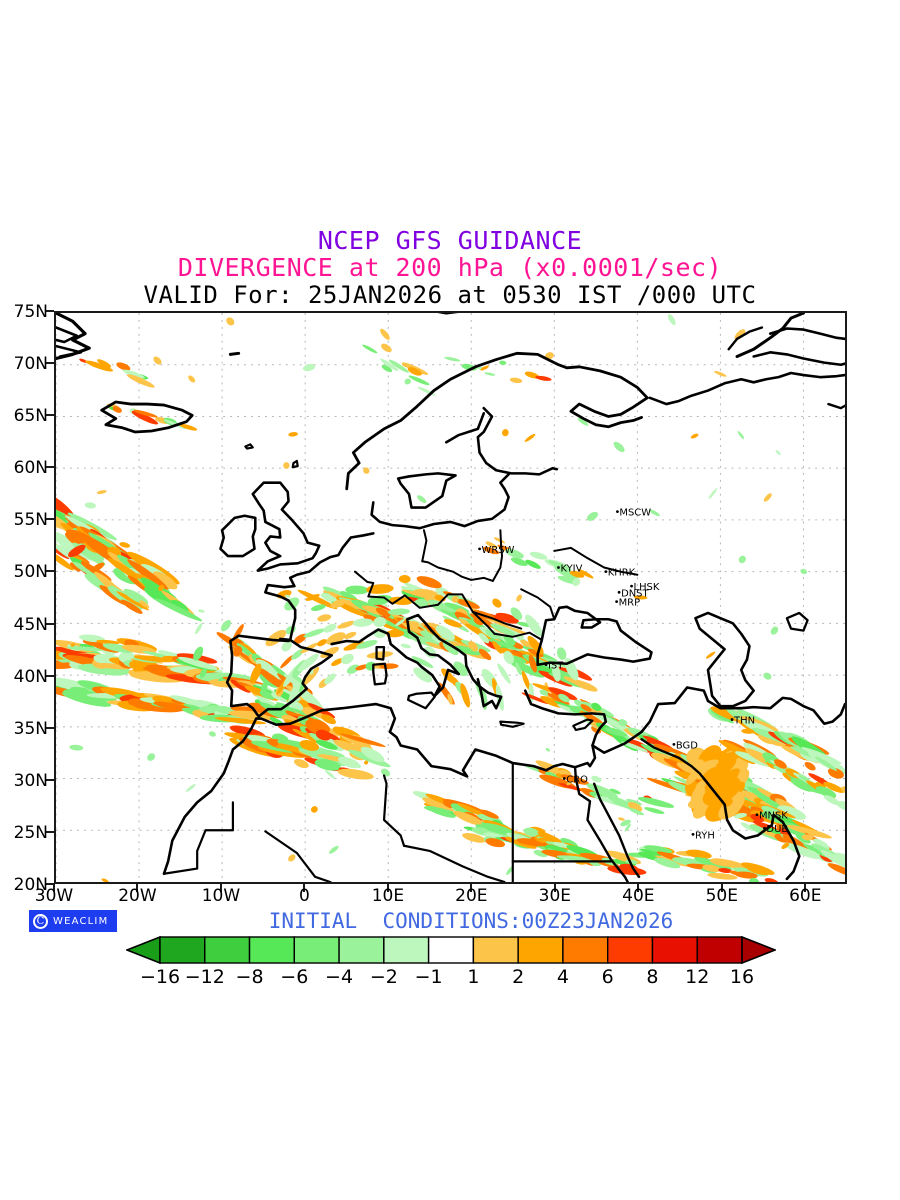 The height and width of the screenshot is (1200, 900). Describe the element at coordinates (30, 364) in the screenshot. I see `lat-label: 70N` at that location.